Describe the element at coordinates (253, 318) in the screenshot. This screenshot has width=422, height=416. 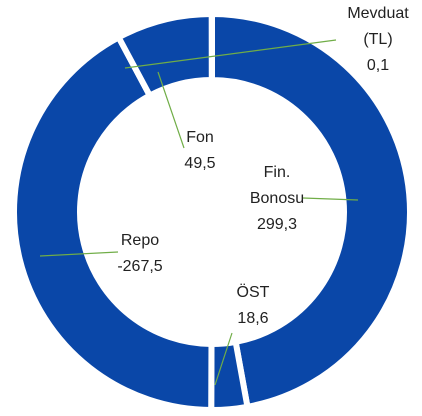
I see `value-label: 18,6` at that location.